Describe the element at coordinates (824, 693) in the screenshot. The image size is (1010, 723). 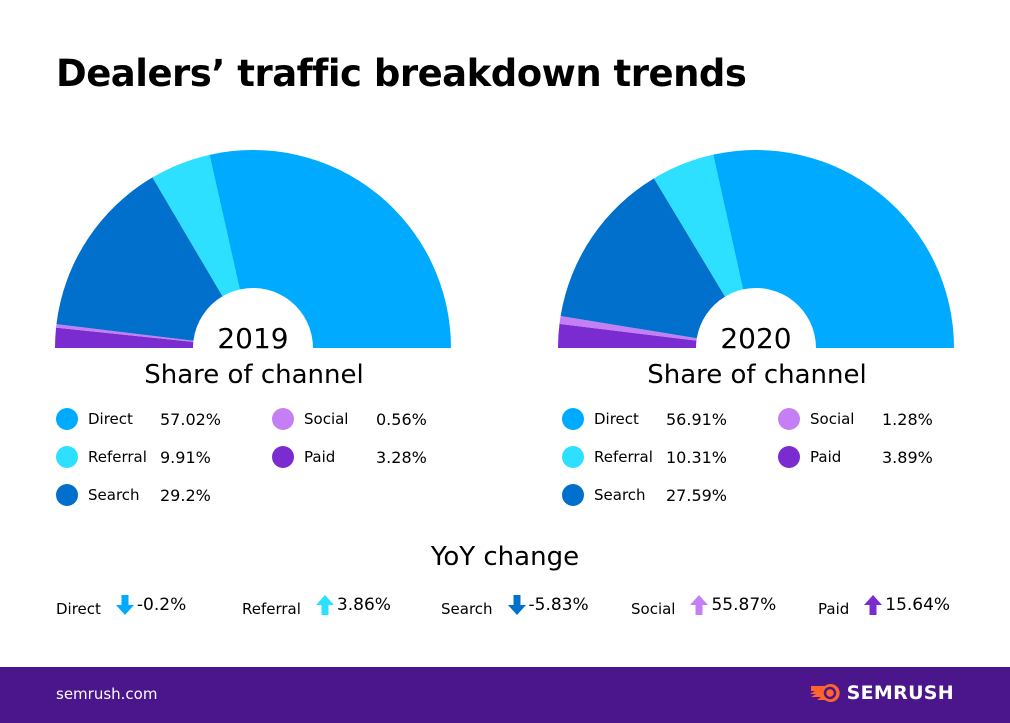
I see `semrush-flame-icon` at that location.